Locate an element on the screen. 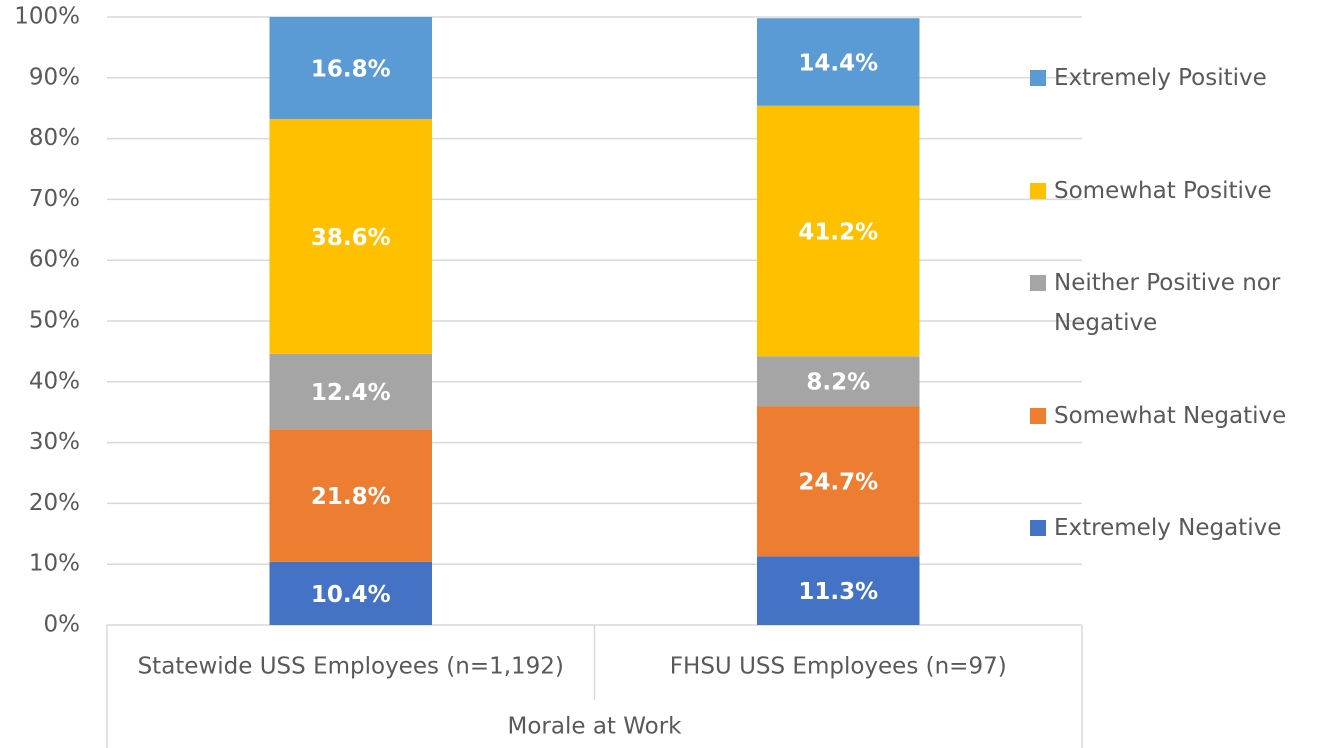 Image resolution: width=1324 pixels, height=748 pixels. legend-item: Extremely Positive is located at coordinates (1176, 78).